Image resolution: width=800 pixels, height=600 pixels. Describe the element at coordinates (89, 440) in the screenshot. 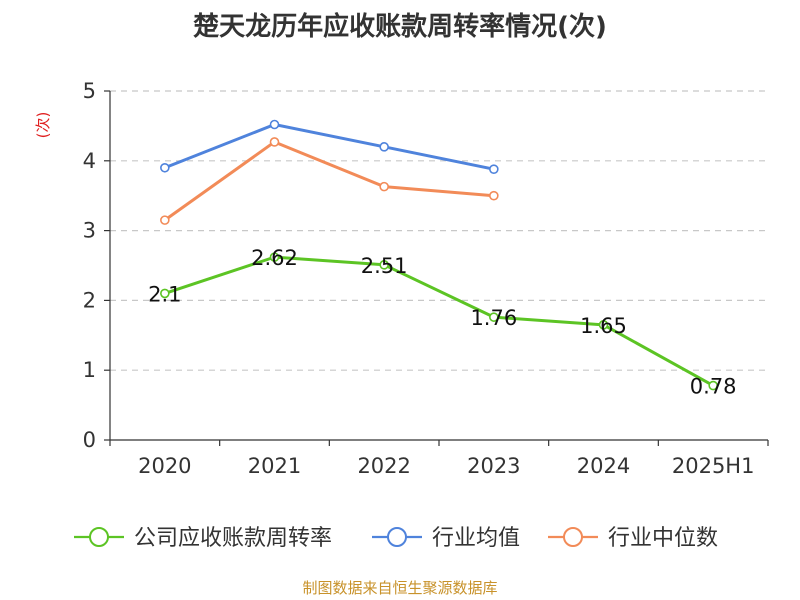

I see `y-tick-label: 0` at that location.